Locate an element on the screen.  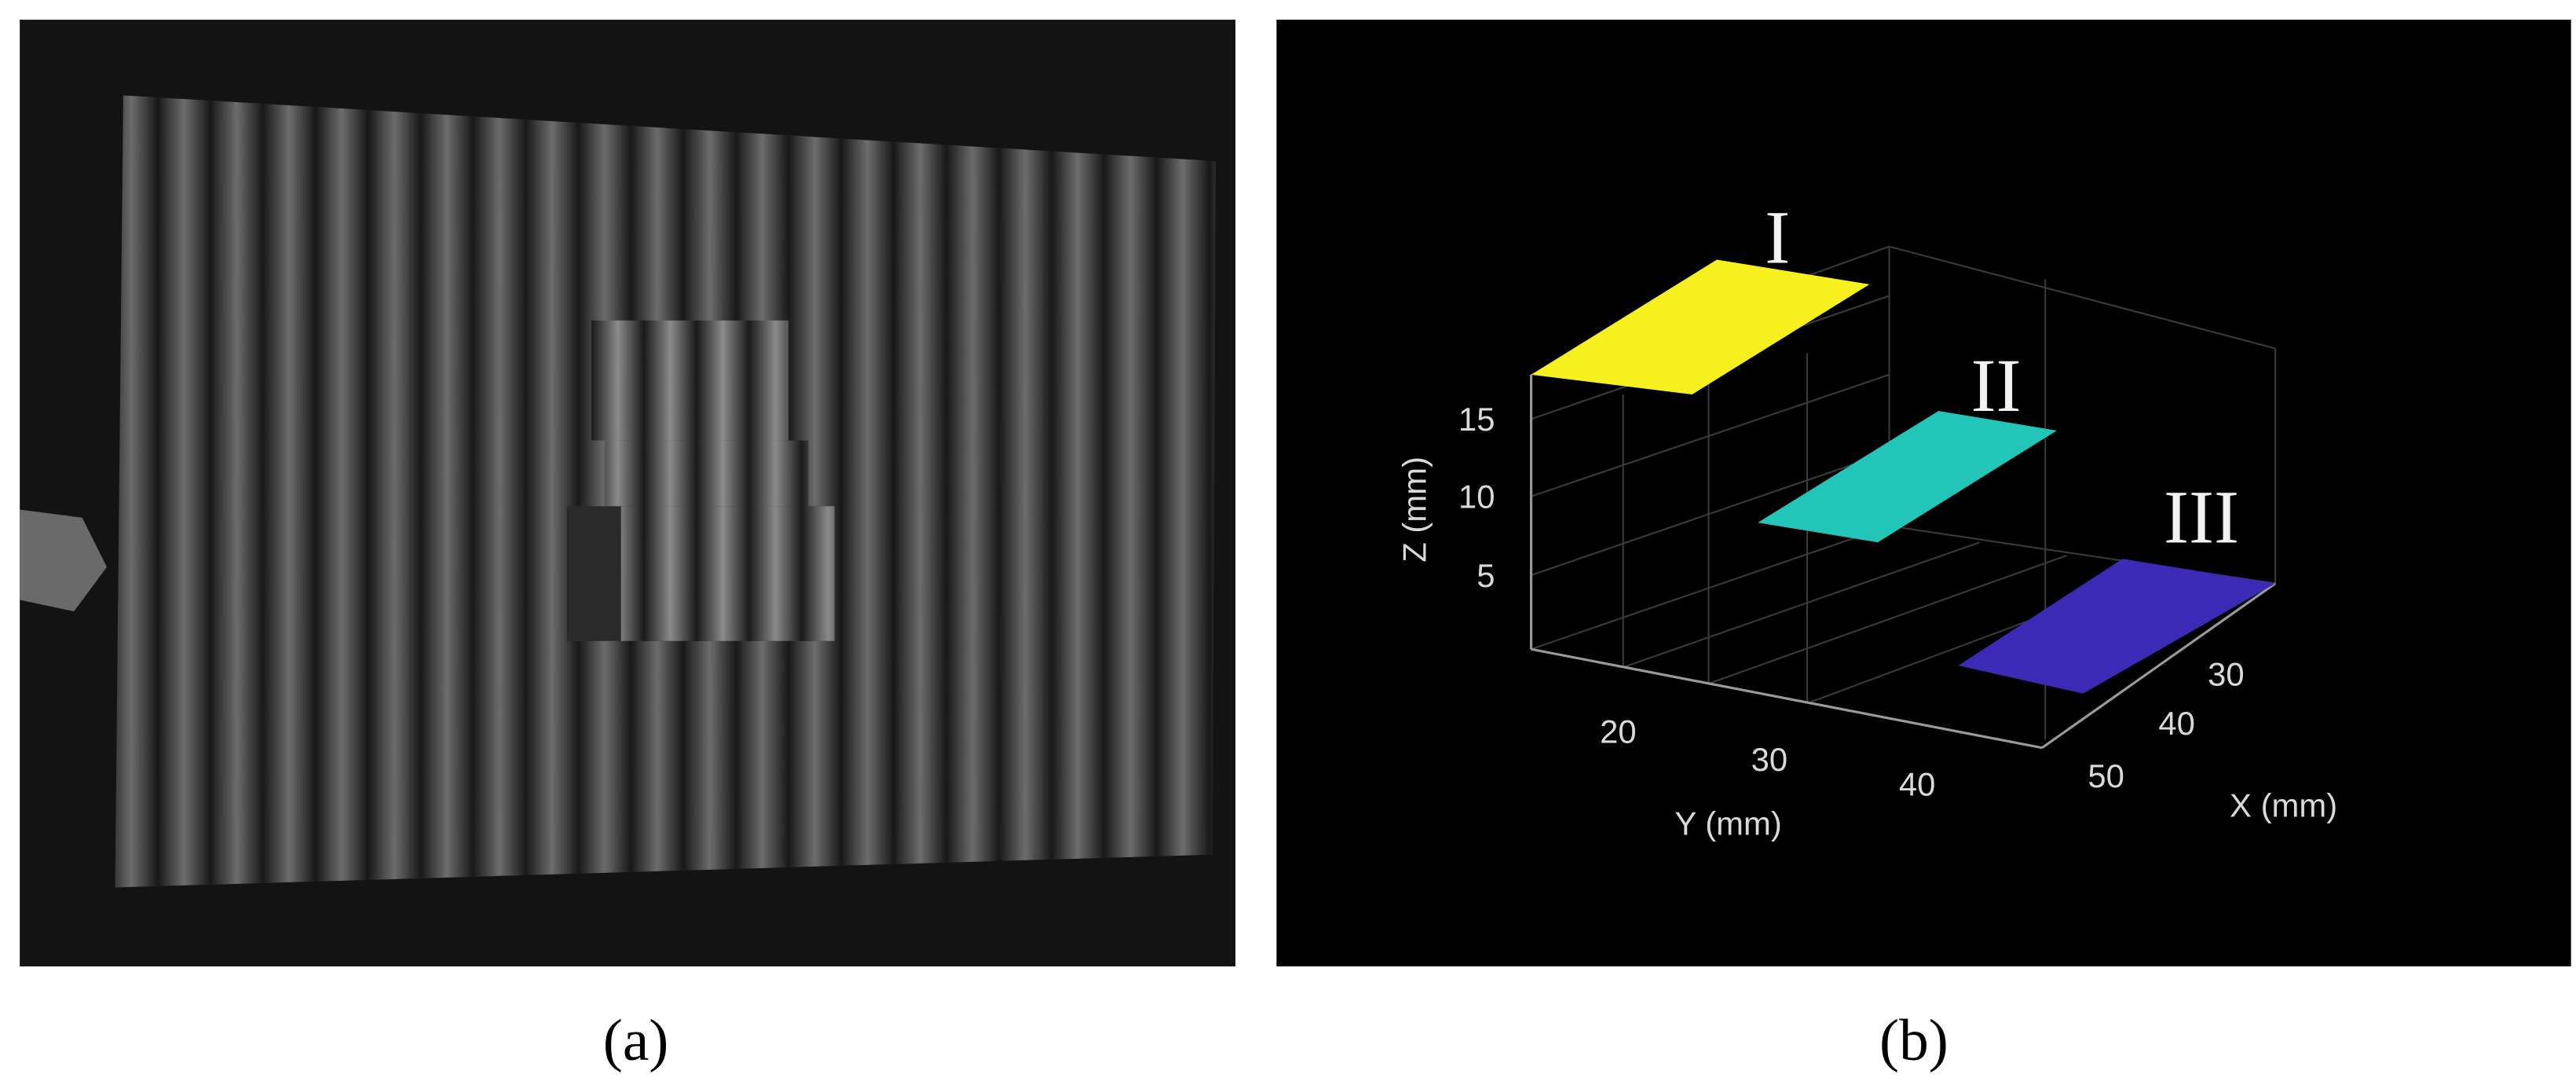
surface-ii is located at coordinates (1907, 476).